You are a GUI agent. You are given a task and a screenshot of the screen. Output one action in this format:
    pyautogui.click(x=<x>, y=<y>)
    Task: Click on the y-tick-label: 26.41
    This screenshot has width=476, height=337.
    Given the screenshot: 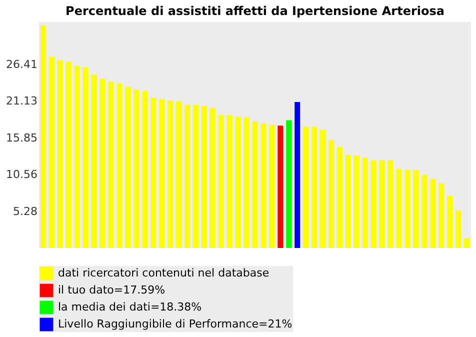 What is the action you would take?
    pyautogui.click(x=22, y=64)
    